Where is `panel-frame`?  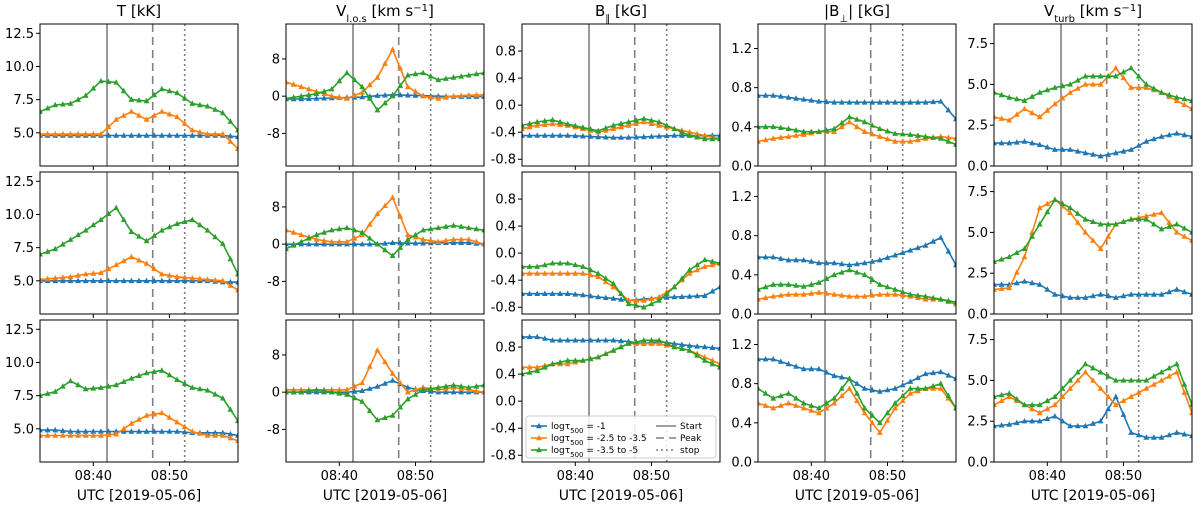
panel-frame is located at coordinates (1093, 391).